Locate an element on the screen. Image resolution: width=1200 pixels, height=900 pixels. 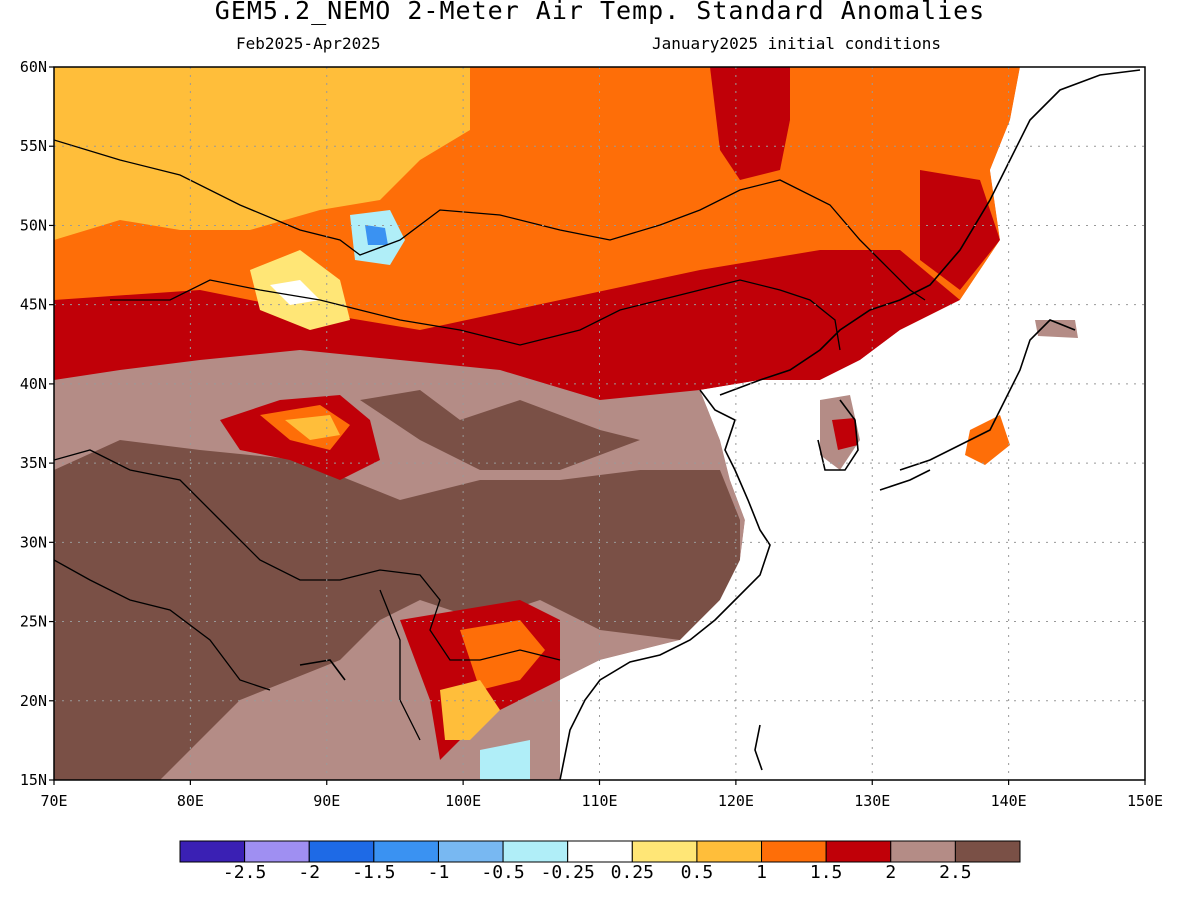
lat-label: 55N is located at coordinates (33, 146).